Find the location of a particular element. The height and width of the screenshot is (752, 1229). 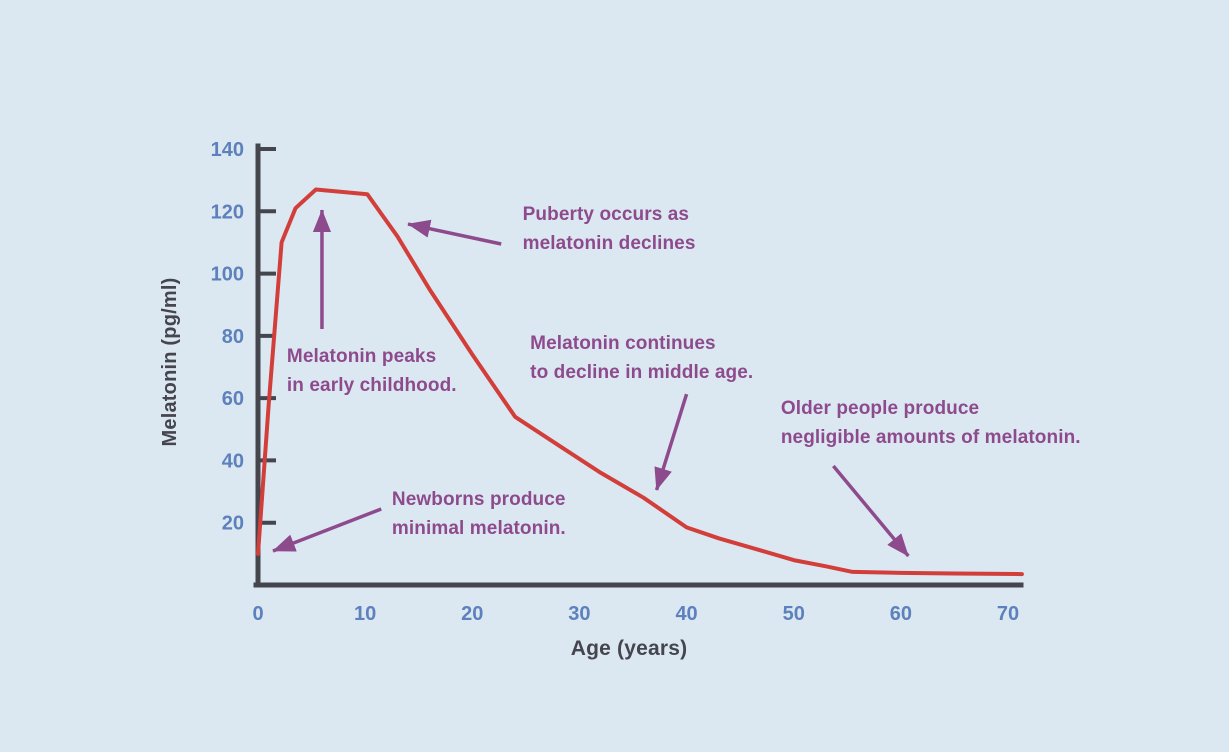

x-tick-label: 0 is located at coordinates (257, 614).